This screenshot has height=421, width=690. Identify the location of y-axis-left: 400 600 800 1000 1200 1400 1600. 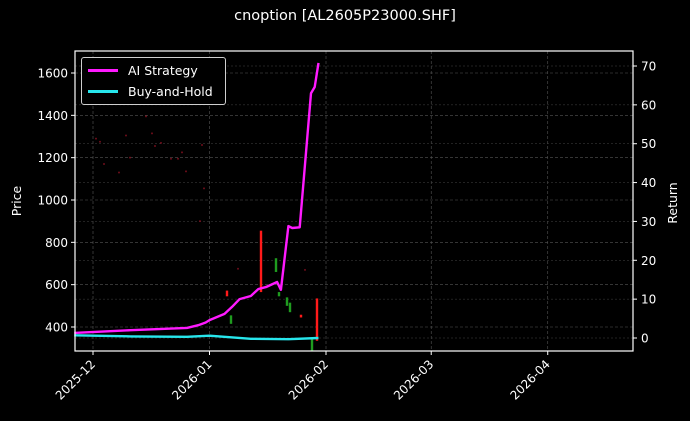
(56, 201).